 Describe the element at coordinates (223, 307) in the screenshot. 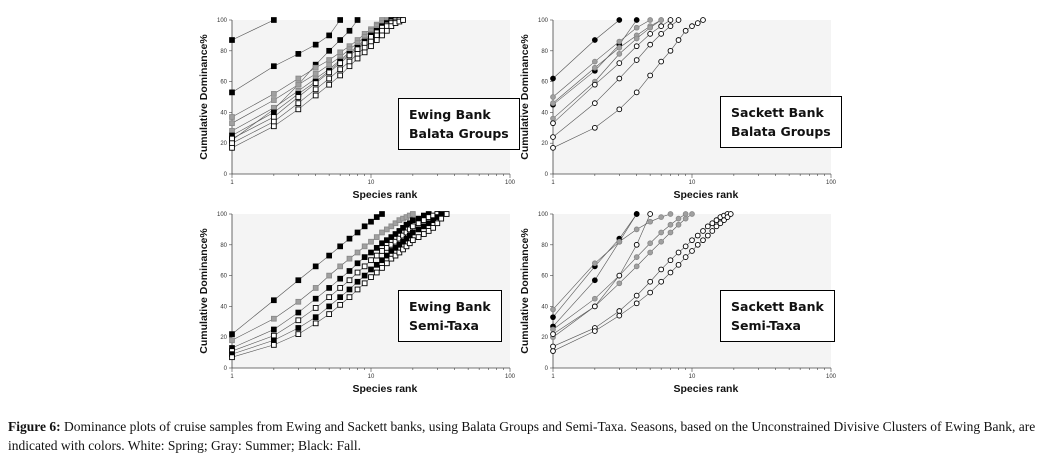

I see `y-tick-label: 40` at that location.